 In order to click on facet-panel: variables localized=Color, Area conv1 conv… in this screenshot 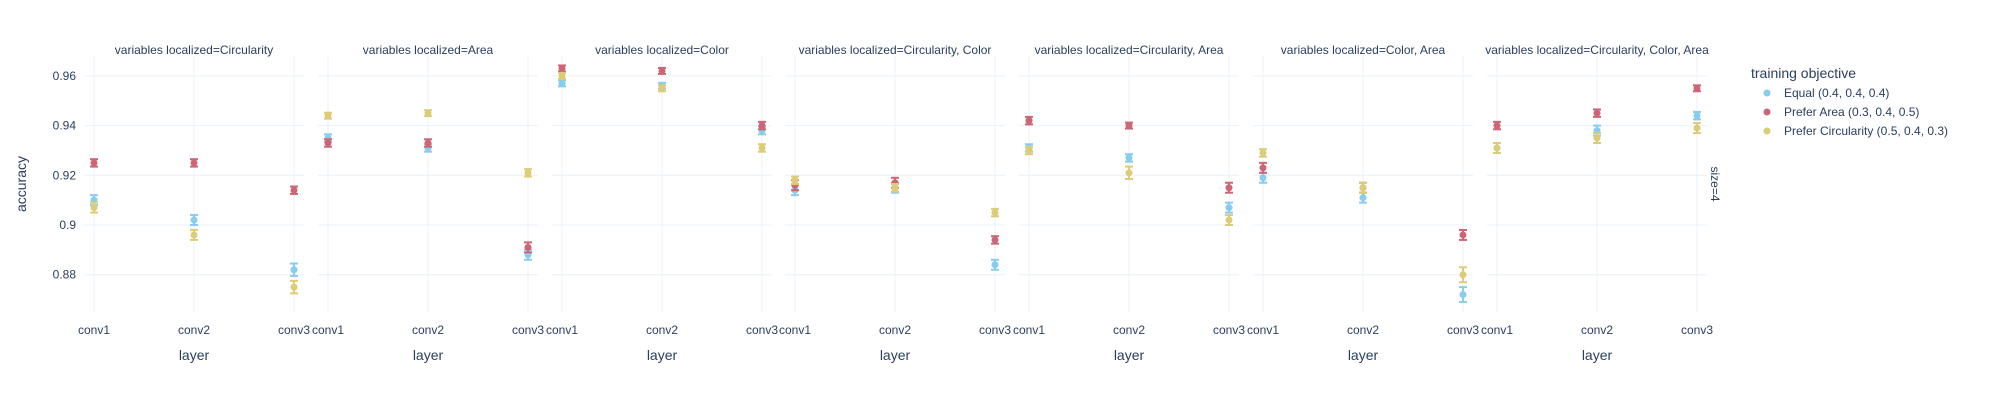, I will do `click(1363, 203)`.